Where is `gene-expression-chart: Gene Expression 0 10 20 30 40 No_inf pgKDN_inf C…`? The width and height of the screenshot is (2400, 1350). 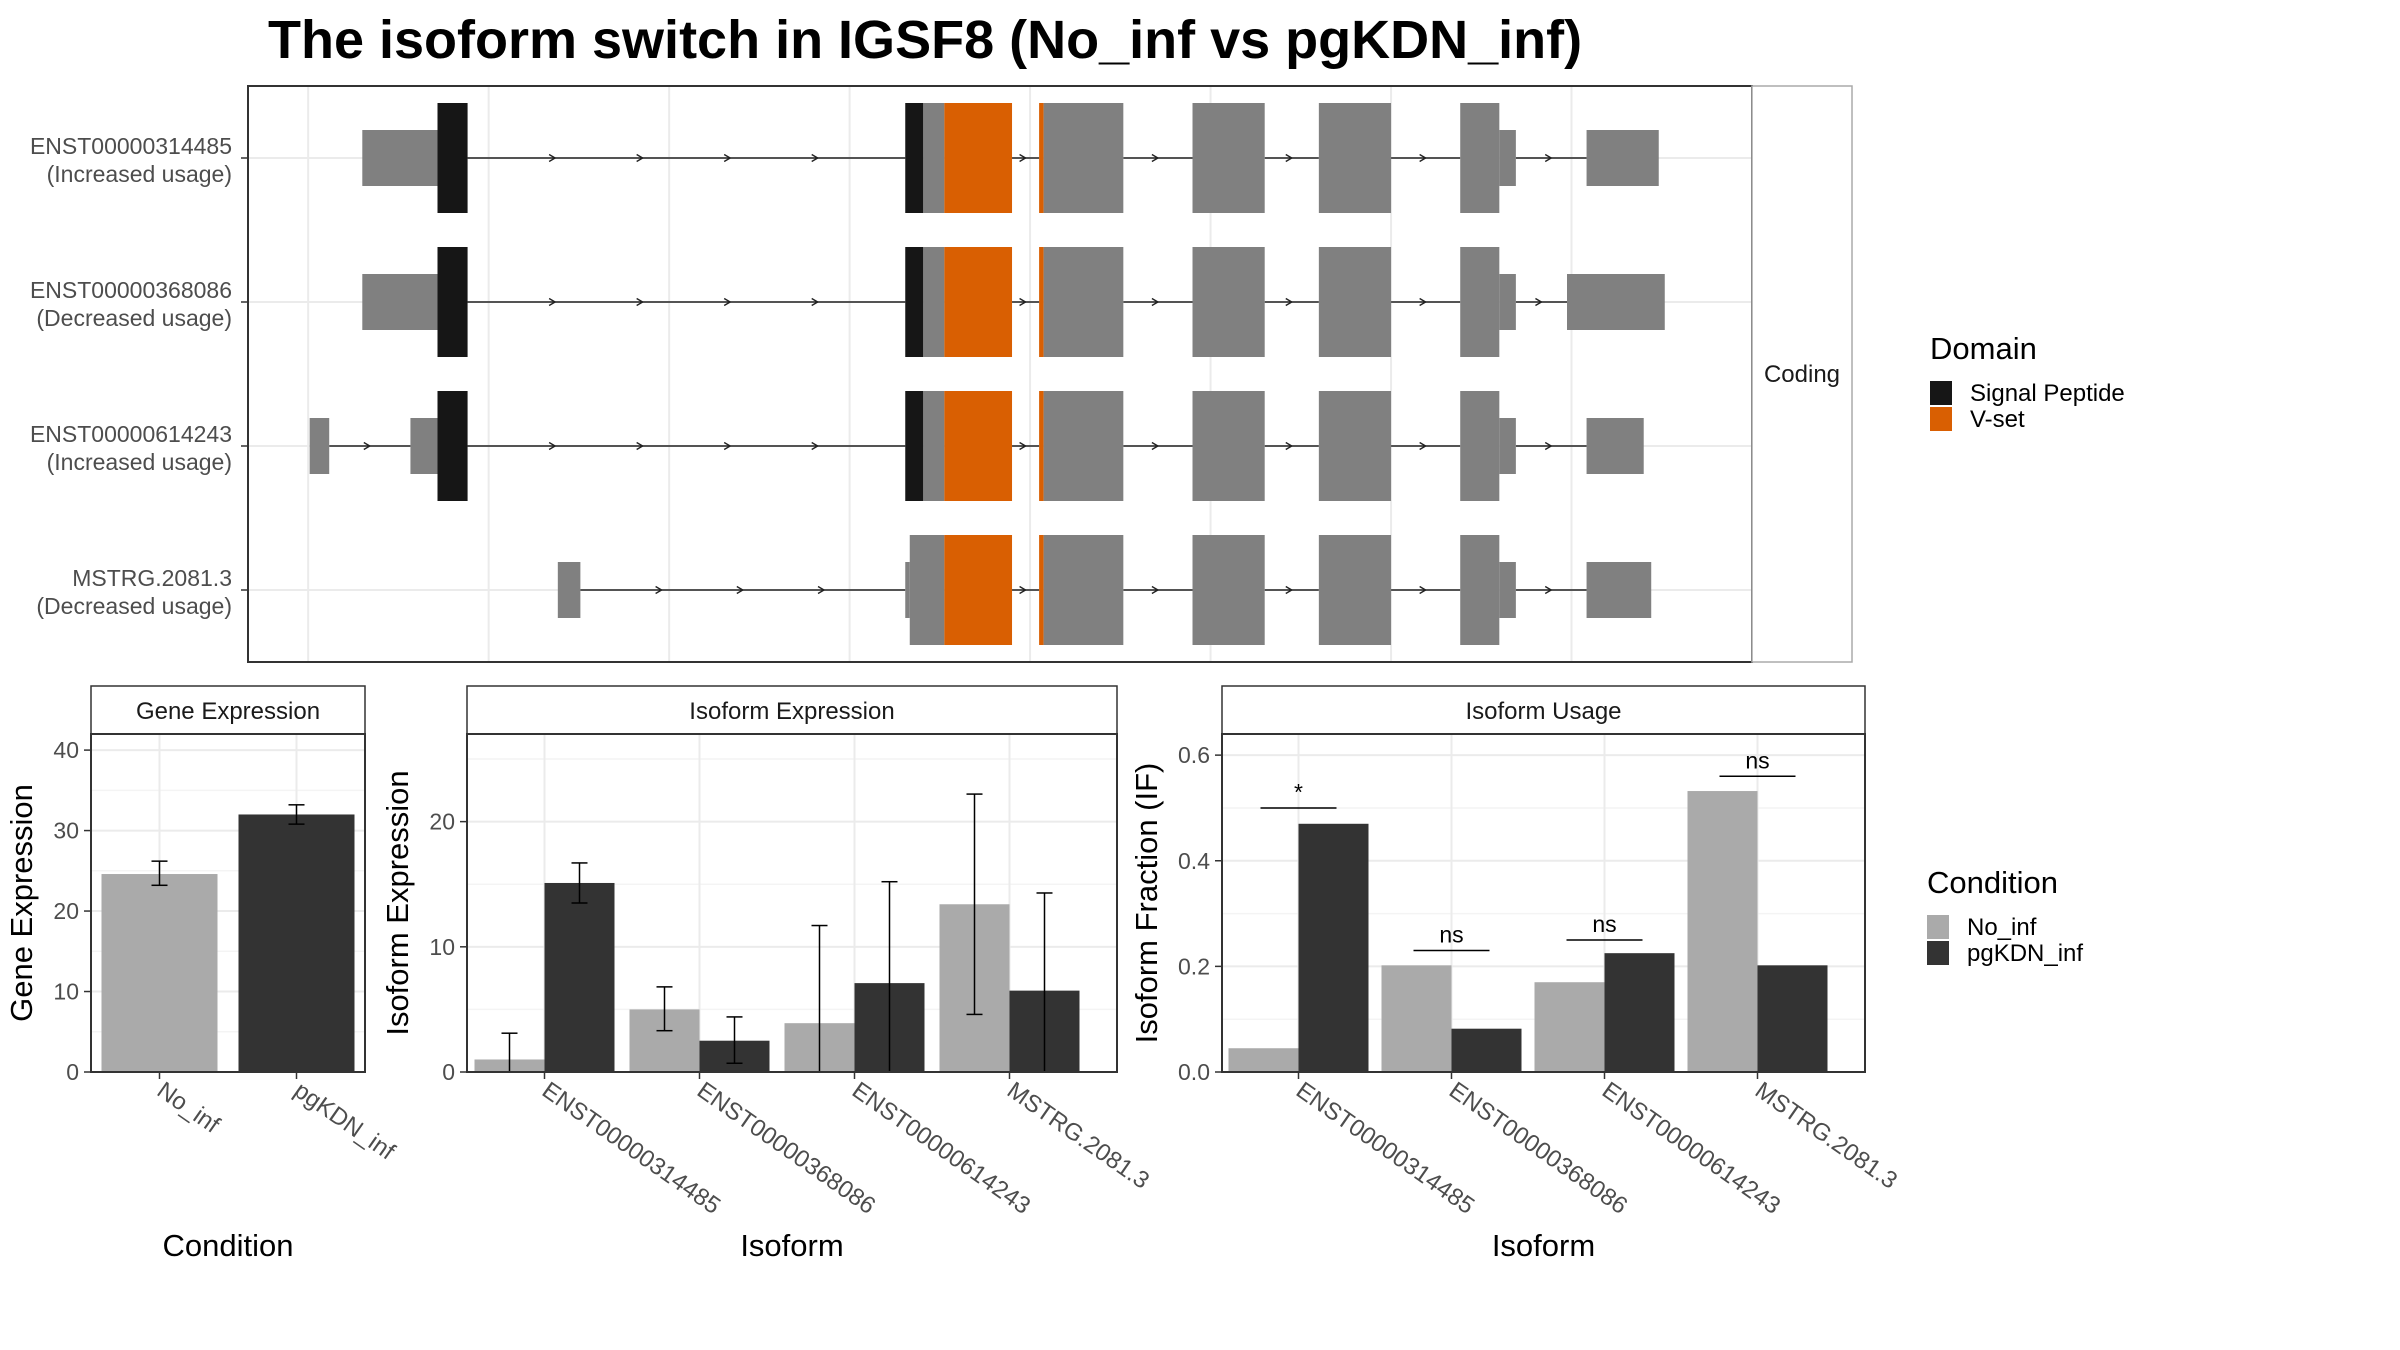 gene-expression-chart: Gene Expression 0 10 20 30 40 No_inf pgKDN_inf C… is located at coordinates (202, 974).